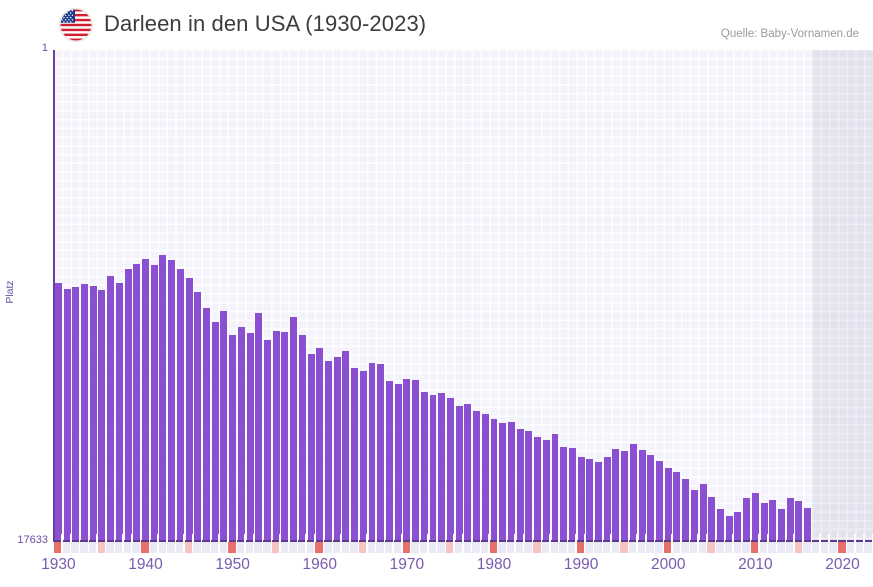 Image resolution: width=873 pixels, height=587 pixels. I want to click on x-tick-1998, so click(650, 547).